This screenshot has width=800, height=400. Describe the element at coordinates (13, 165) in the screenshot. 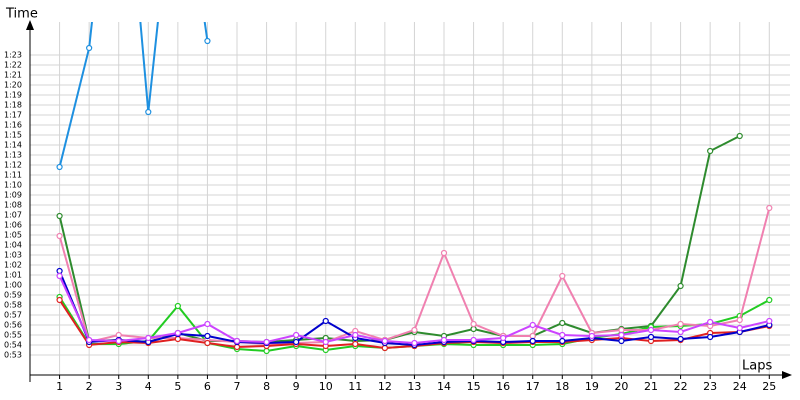

I see `y-tick-label: 1:12` at that location.